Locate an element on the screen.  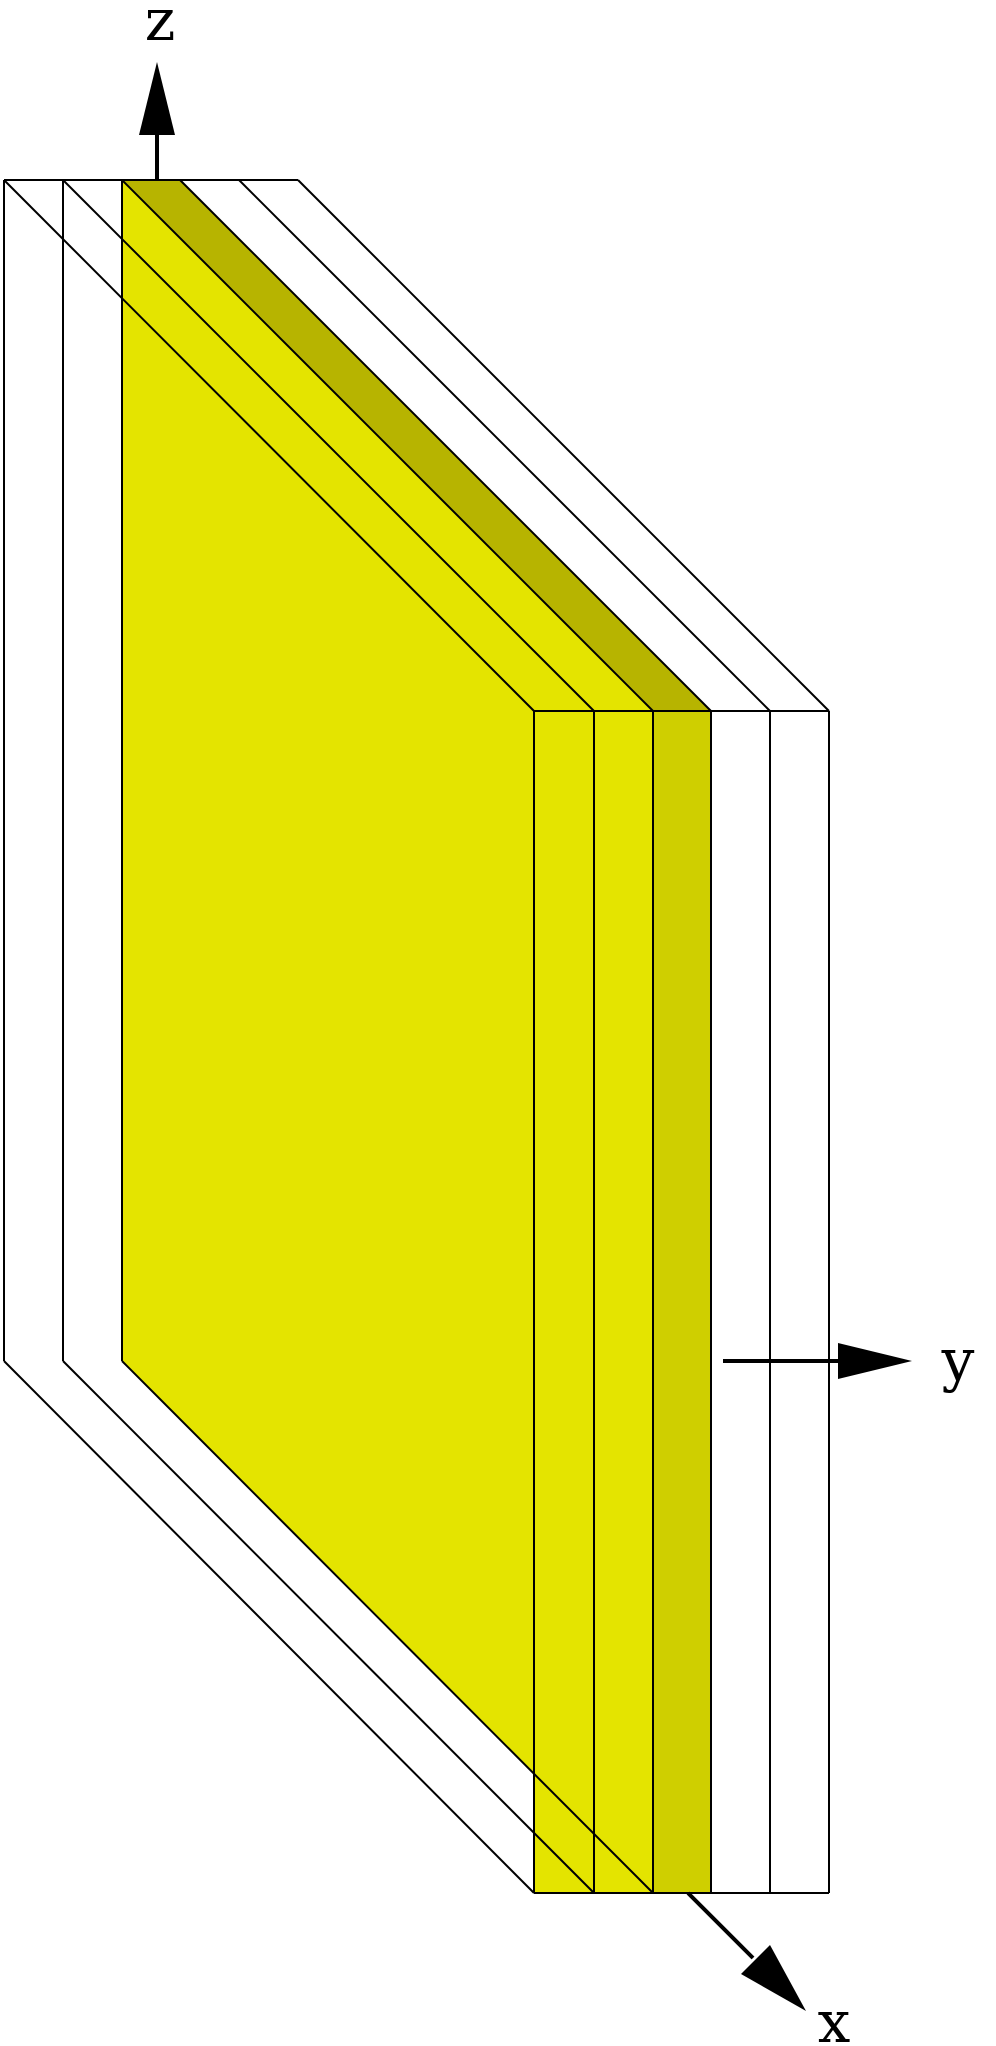
y-axis-label: y is located at coordinates (958, 1360).